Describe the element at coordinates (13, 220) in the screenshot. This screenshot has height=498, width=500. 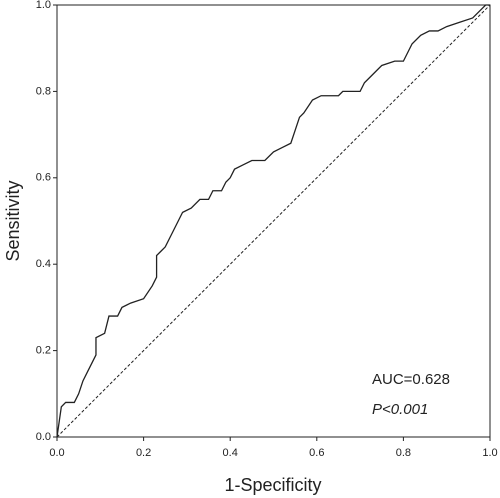
I see `y-axis-label: Sensitivity` at that location.